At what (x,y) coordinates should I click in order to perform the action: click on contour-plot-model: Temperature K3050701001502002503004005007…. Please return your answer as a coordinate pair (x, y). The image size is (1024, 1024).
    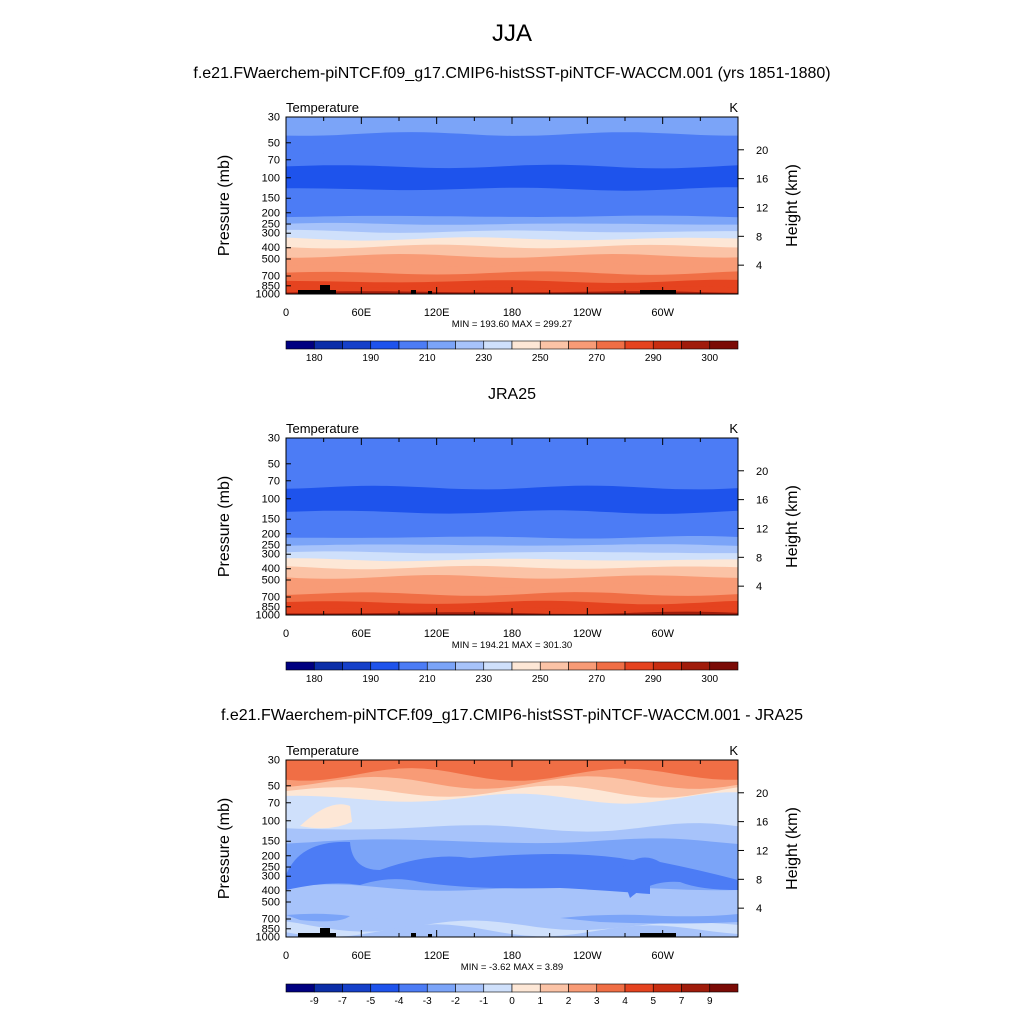
    Looking at the image, I should click on (508, 232).